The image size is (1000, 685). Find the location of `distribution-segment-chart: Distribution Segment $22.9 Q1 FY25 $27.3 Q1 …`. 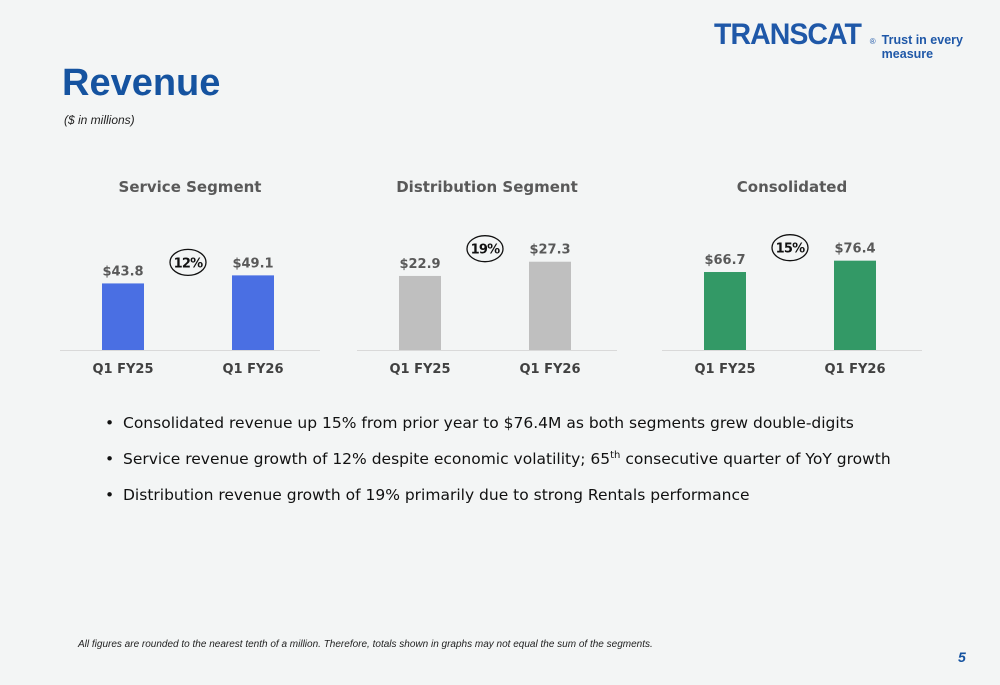

distribution-segment-chart: Distribution Segment $22.9 Q1 FY25 $27.3 Q1 … is located at coordinates (487, 278).